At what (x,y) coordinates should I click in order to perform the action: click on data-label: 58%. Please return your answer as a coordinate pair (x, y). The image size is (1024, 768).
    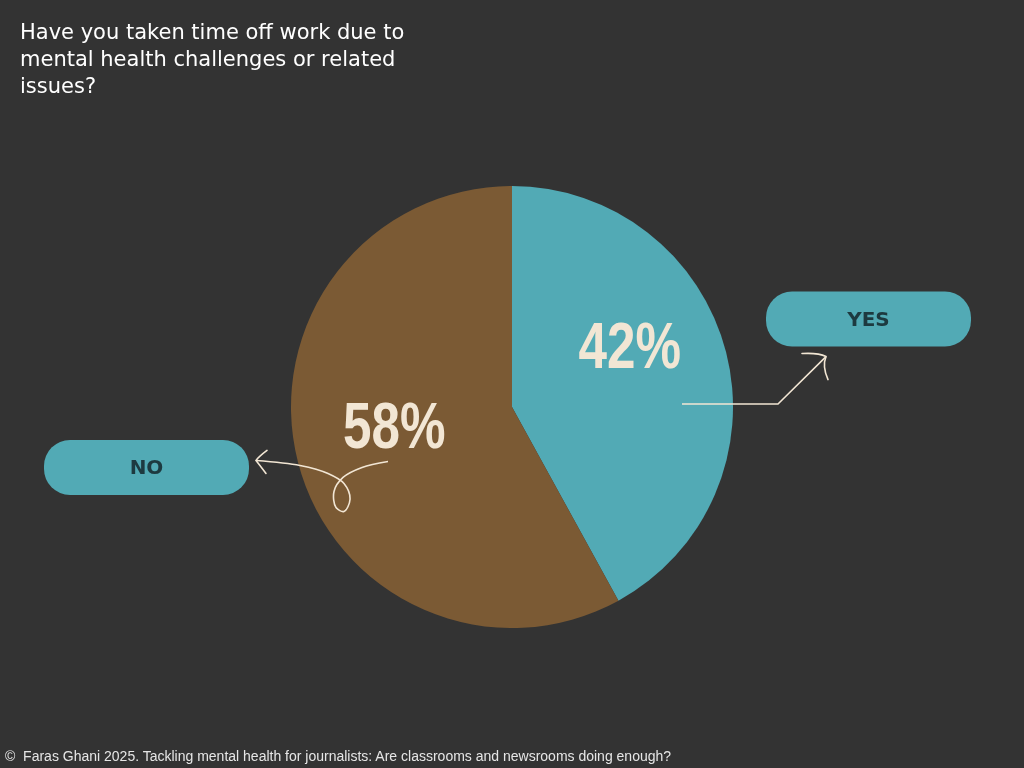
    Looking at the image, I should click on (394, 426).